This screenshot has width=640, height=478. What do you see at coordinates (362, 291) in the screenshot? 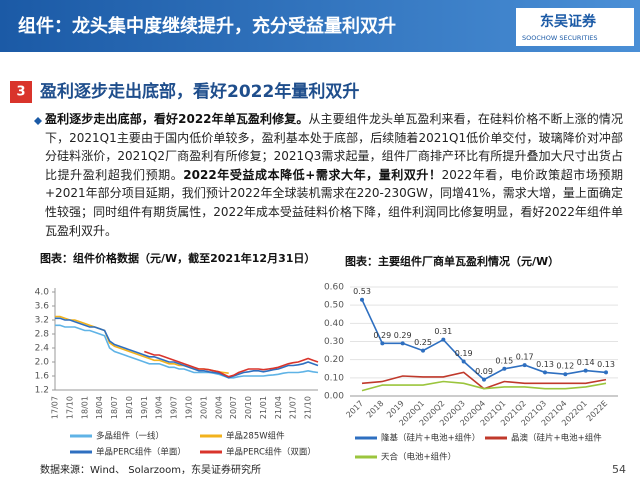
I see `data-label: 0.53` at bounding box center [362, 291].